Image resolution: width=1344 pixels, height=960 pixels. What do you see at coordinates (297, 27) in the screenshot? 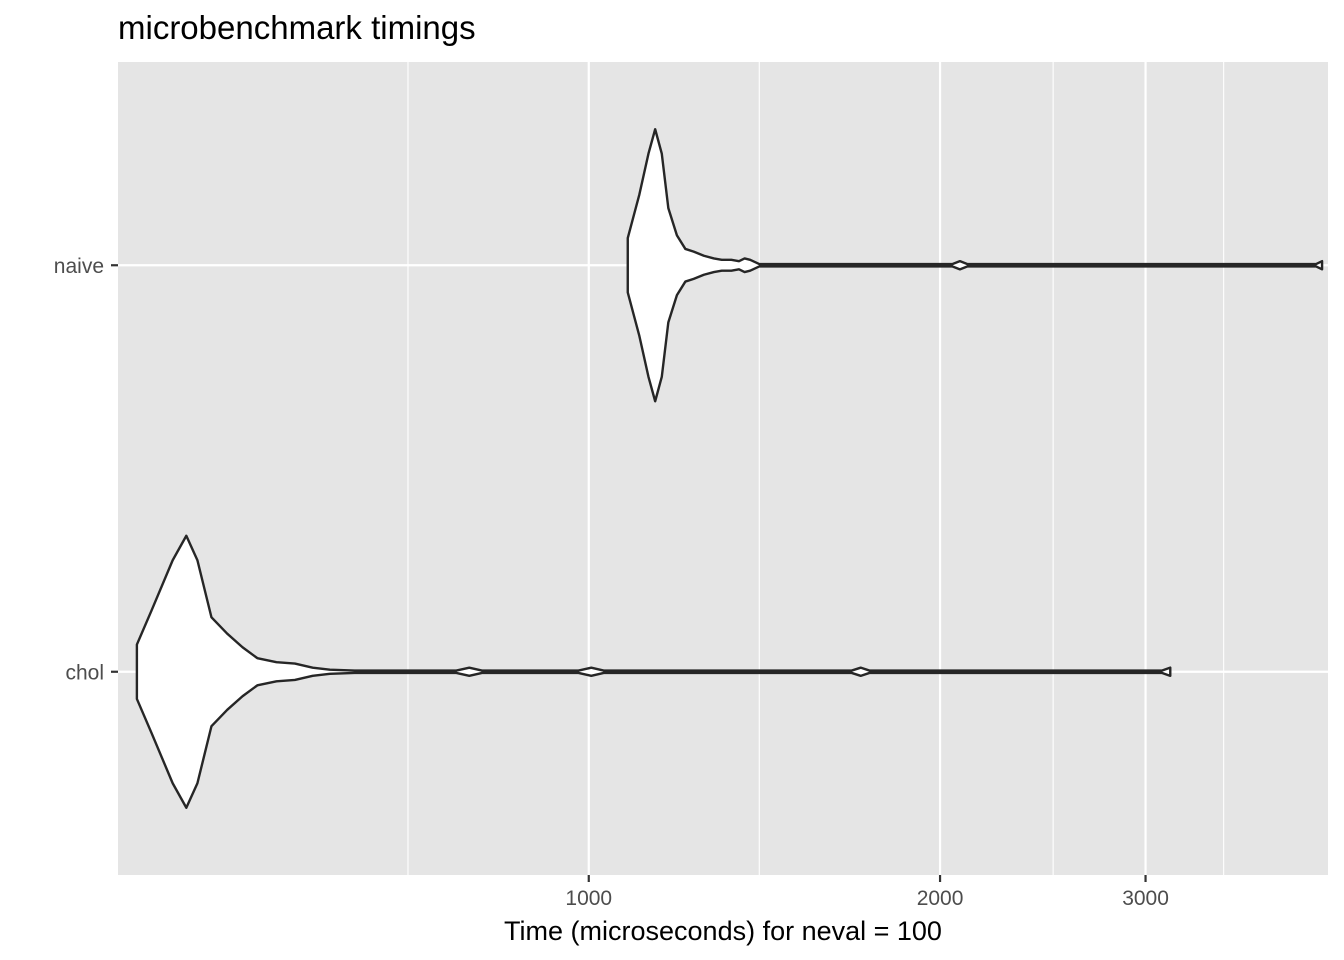
I see `chart-title: microbenchmark timings` at bounding box center [297, 27].